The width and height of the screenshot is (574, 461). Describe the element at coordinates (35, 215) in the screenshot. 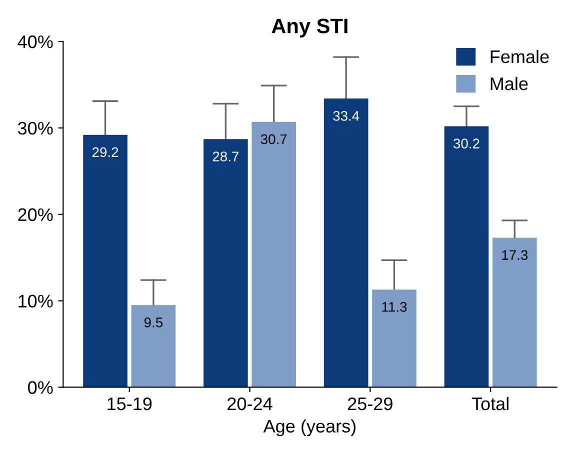

I see `y-tick-label: 20%` at that location.